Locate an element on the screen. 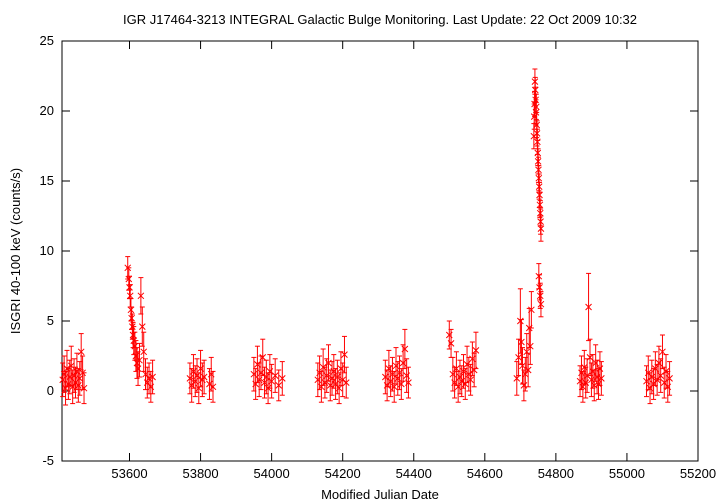 This screenshot has width=720, height=504. x-axis-label: Modified Julian Date is located at coordinates (380, 494).